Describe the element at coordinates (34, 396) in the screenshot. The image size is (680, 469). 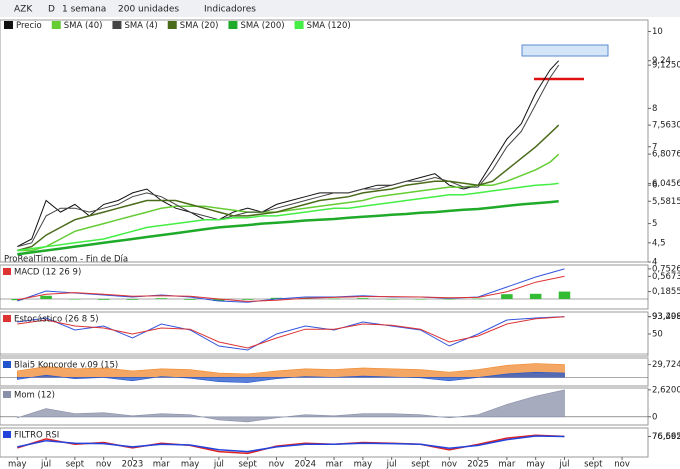
I see `indicator-title: Mom (12)` at that location.